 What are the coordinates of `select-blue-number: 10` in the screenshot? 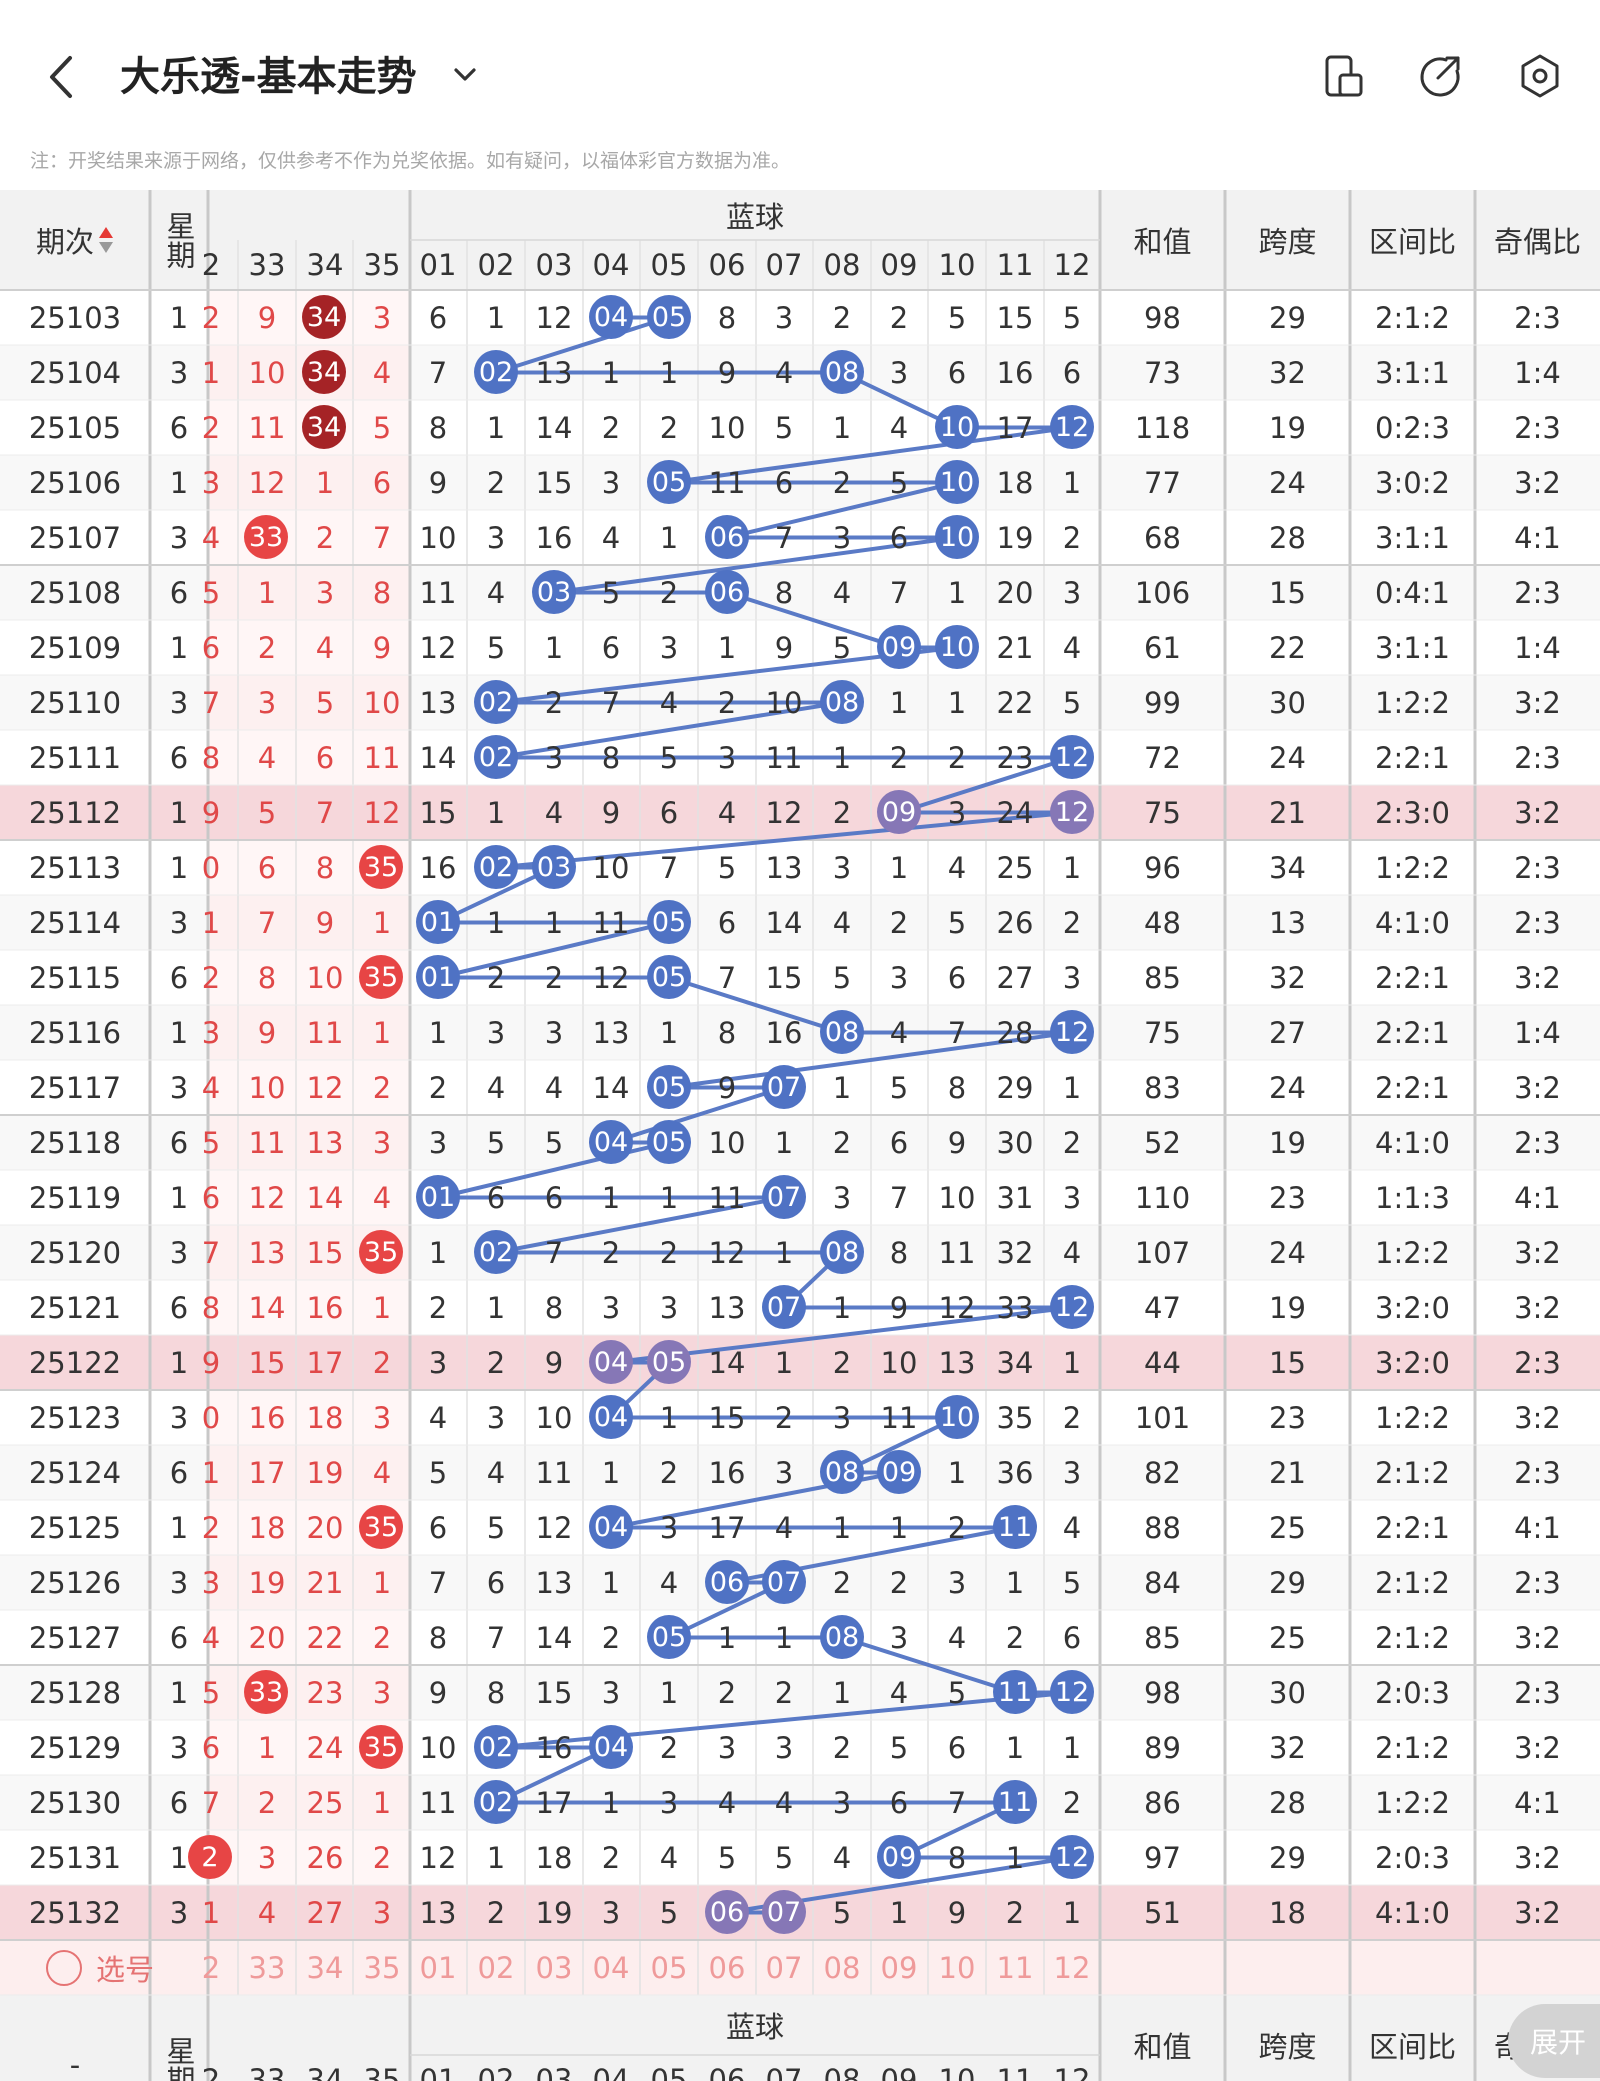 It's located at (957, 1967).